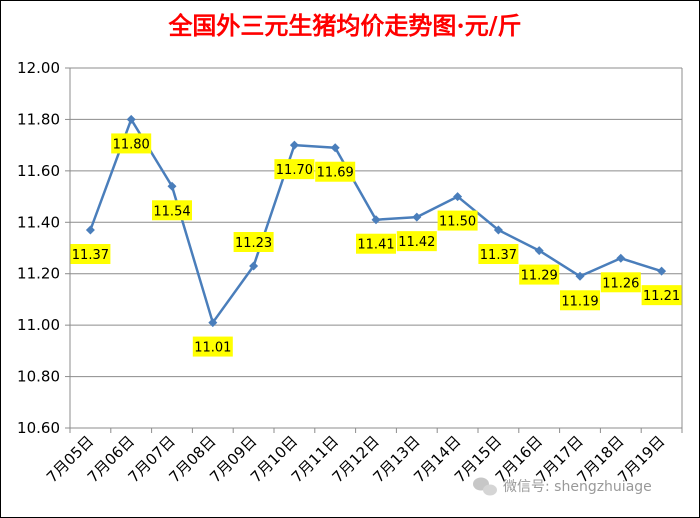 This screenshot has height=518, width=700. Describe the element at coordinates (38, 377) in the screenshot. I see `y-tick-label: 10.80` at that location.